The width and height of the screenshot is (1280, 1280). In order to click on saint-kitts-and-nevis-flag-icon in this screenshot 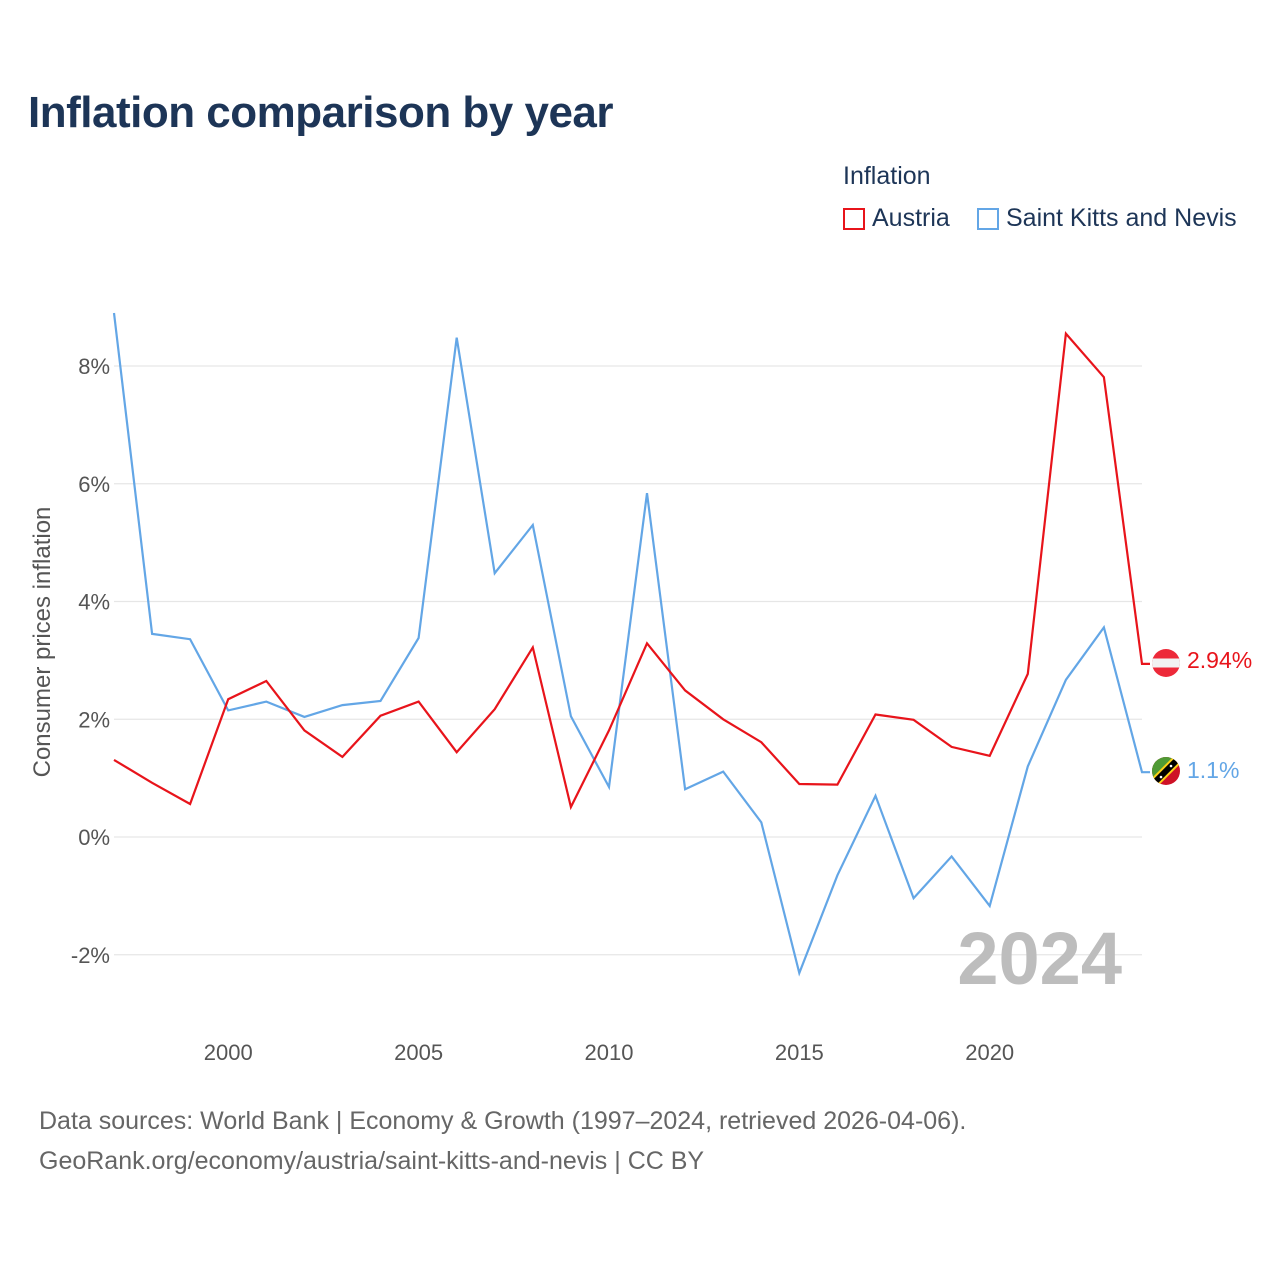, I will do `click(1166, 771)`.